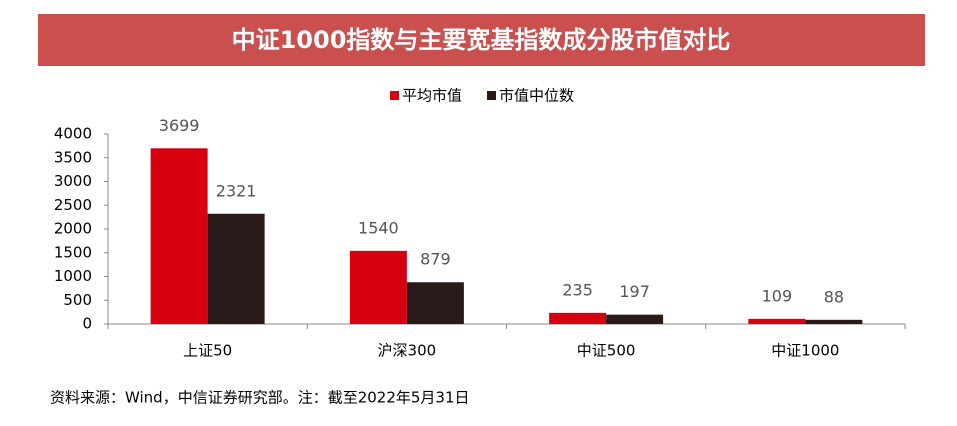  Describe the element at coordinates (536, 96) in the screenshot. I see `legend-label: 市值中位数` at that location.